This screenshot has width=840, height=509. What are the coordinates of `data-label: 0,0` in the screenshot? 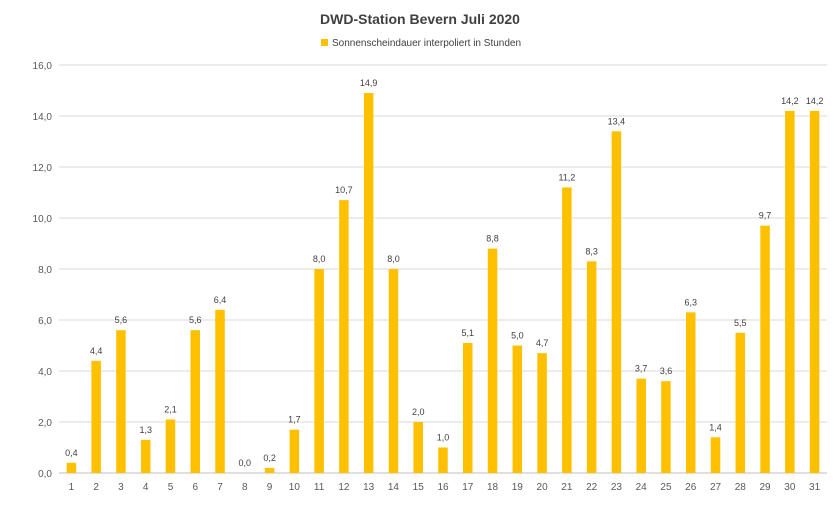 It's located at (245, 463).